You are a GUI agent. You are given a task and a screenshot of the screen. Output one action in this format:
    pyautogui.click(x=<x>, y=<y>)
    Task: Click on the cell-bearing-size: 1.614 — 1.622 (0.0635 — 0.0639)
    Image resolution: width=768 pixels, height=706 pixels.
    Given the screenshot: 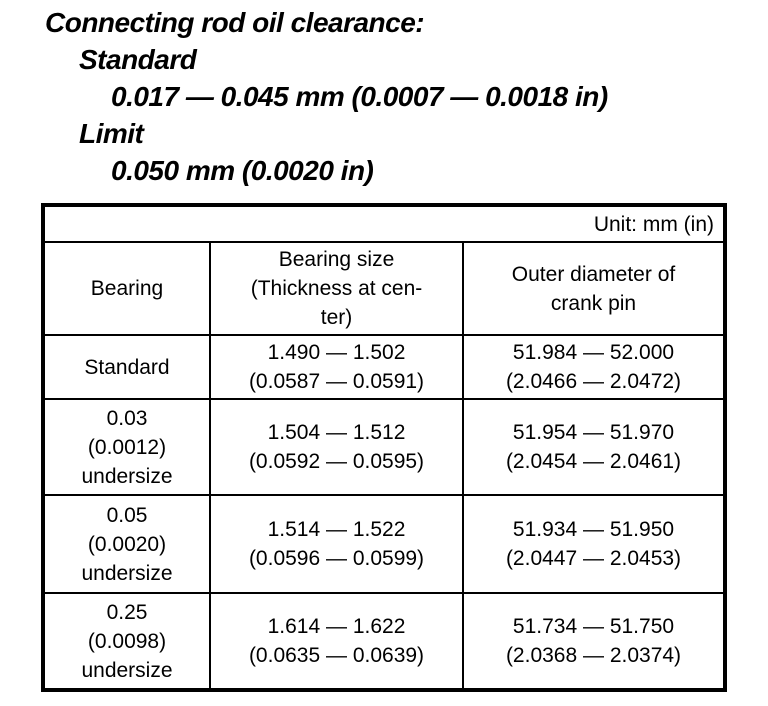 What is the action you would take?
    pyautogui.click(x=336, y=641)
    